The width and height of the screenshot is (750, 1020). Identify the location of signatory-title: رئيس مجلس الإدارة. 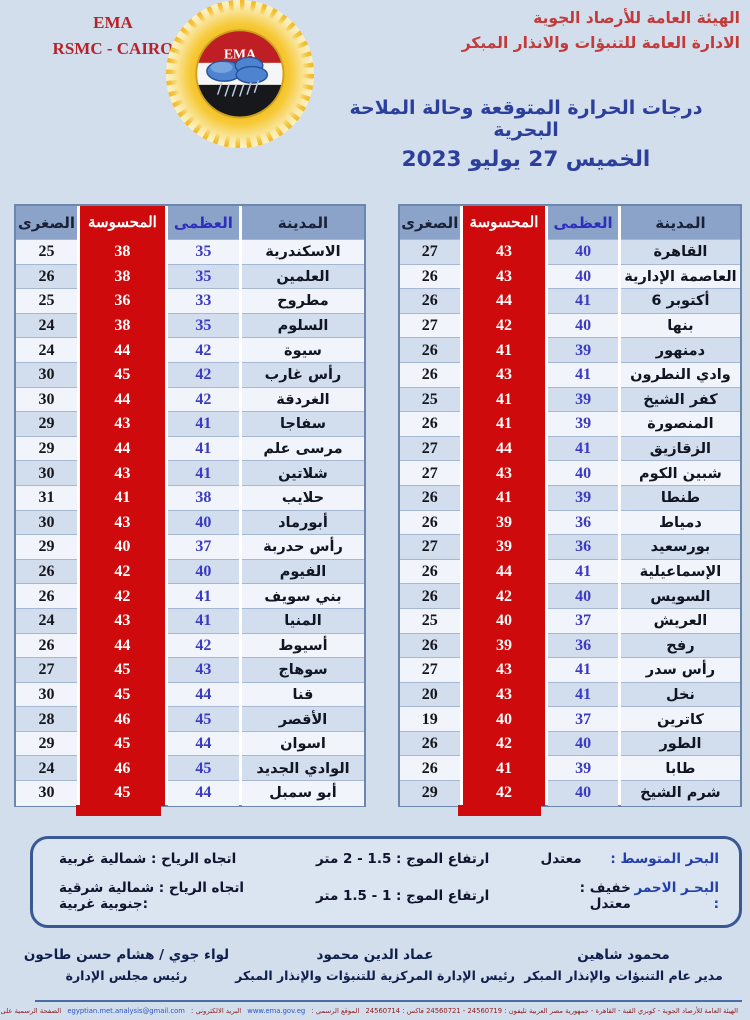
(126, 976).